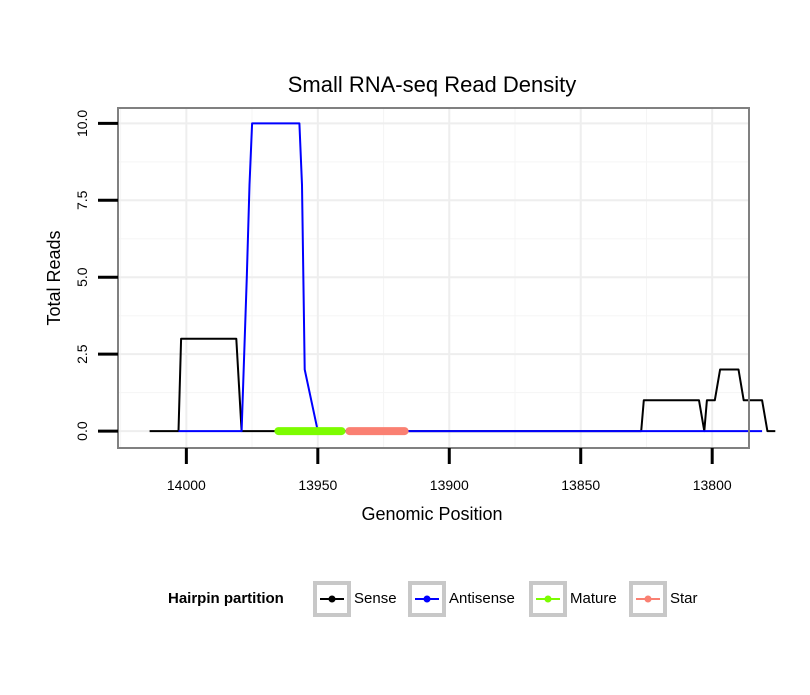  Describe the element at coordinates (82, 277) in the screenshot. I see `y-tick-label: 5.0` at that location.